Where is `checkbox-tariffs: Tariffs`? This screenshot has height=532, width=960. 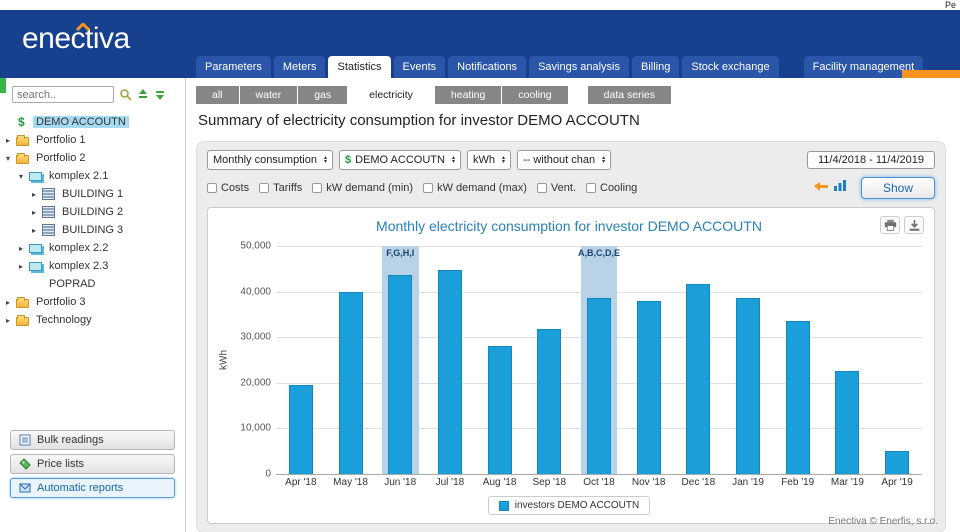
checkbox-tariffs: Tariffs is located at coordinates (280, 188).